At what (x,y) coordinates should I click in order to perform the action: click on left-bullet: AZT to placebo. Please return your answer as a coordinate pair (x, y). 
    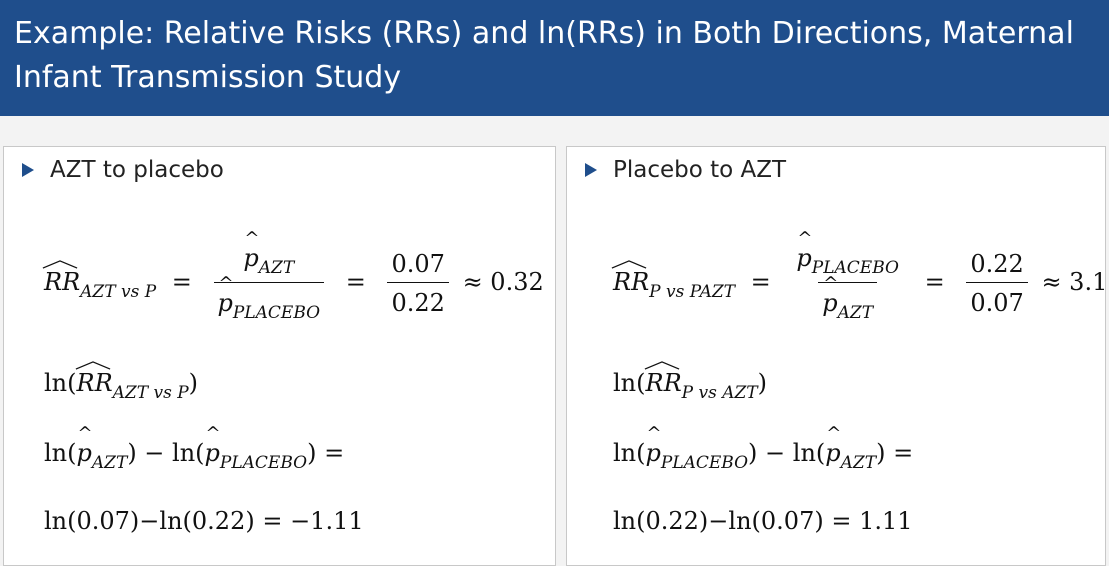
    Looking at the image, I should click on (123, 170).